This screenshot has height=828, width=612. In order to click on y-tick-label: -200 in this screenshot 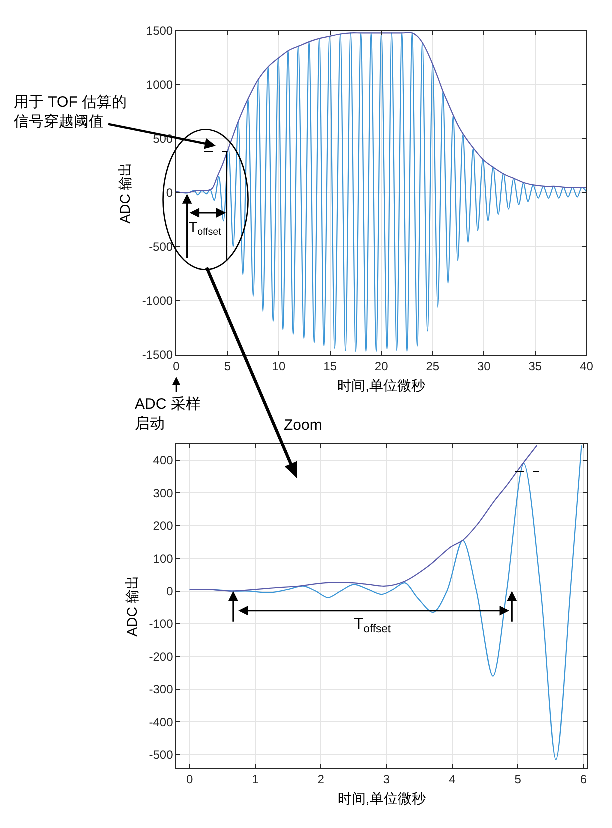, I will do `click(161, 657)`.